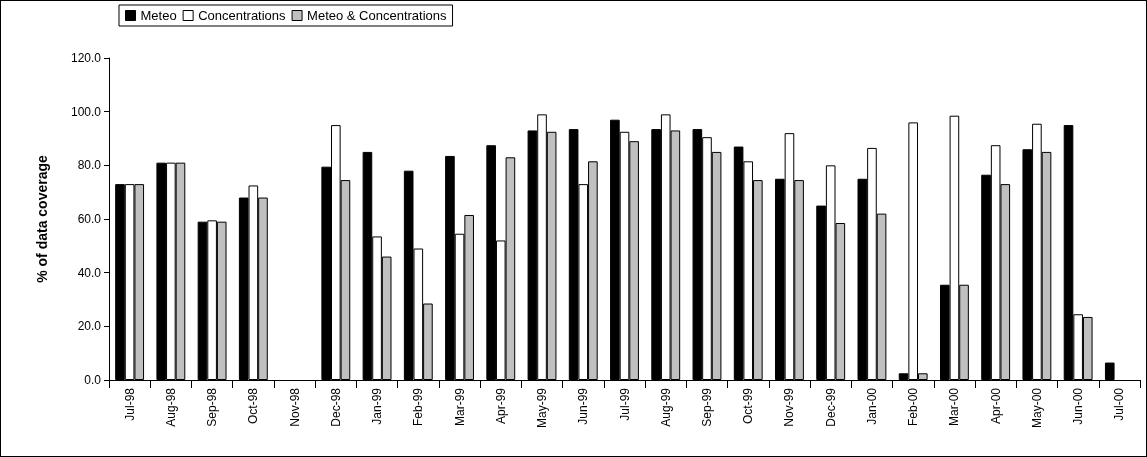 The height and width of the screenshot is (457, 1147). I want to click on x-tick-label: Sep-99, so click(706, 407).